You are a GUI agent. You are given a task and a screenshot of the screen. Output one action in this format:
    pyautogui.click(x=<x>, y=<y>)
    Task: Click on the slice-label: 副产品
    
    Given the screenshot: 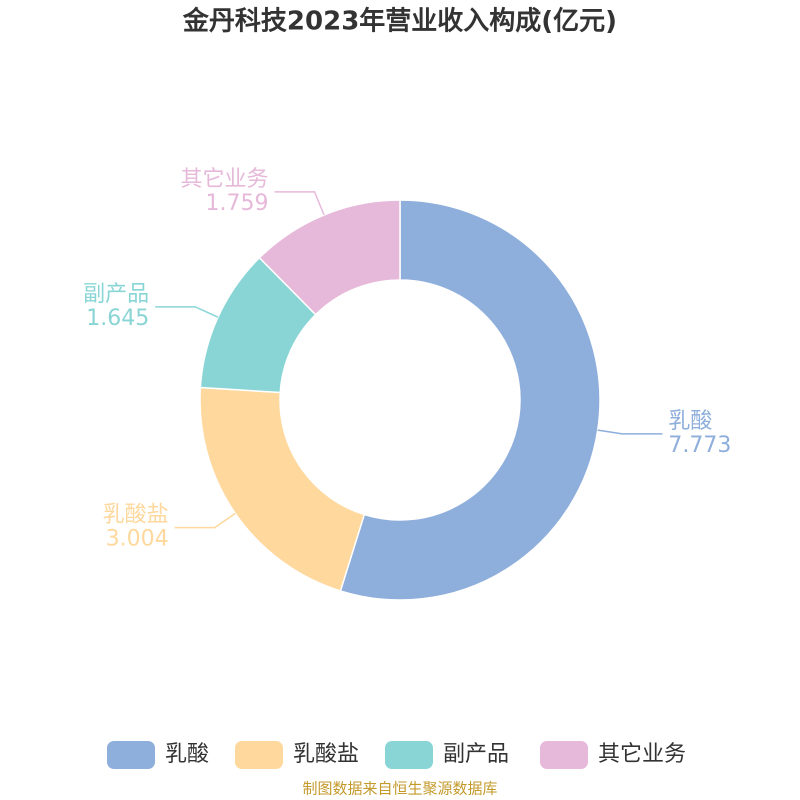 What is the action you would take?
    pyautogui.click(x=116, y=294)
    